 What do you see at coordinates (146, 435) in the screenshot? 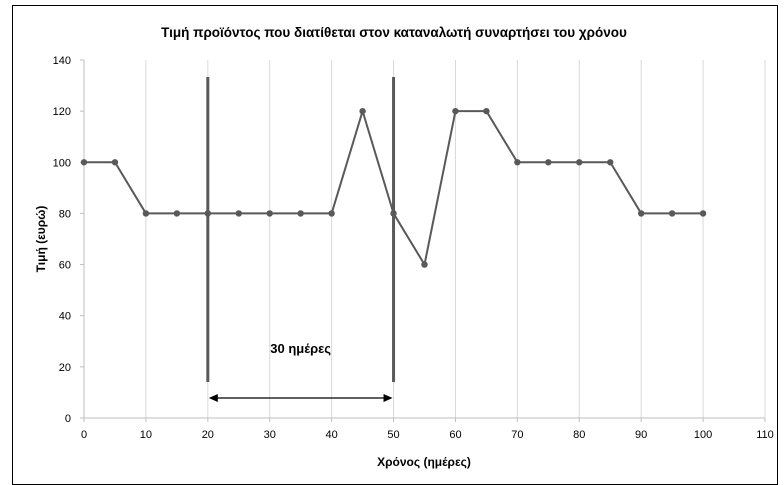
I see `x-tick-label: 10` at bounding box center [146, 435].